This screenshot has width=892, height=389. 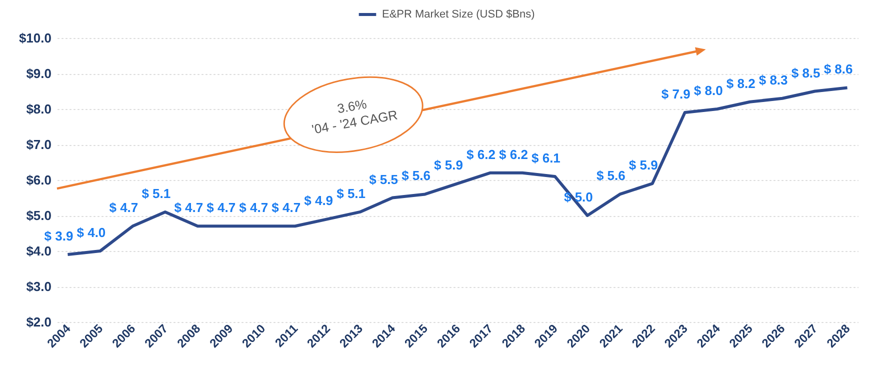 I want to click on y-tick-label: $5.0, so click(x=39, y=215).